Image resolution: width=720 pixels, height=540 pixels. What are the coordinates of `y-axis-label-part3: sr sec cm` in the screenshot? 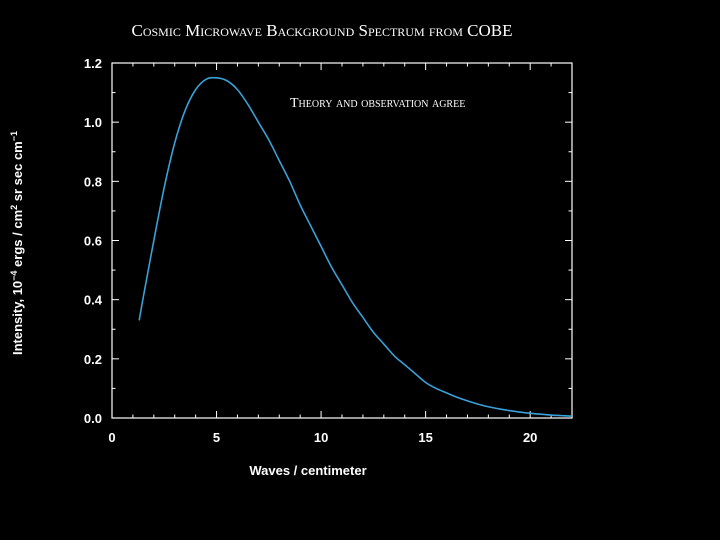 It's located at (17, 173).